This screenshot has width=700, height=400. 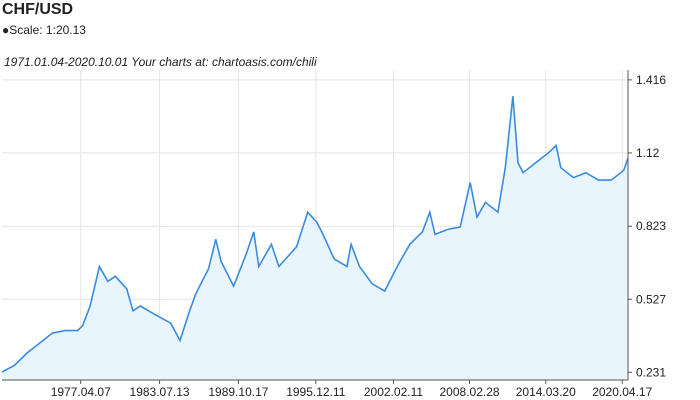 What do you see at coordinates (81, 392) in the screenshot?
I see `x-tick-label: 1977.04.07` at bounding box center [81, 392].